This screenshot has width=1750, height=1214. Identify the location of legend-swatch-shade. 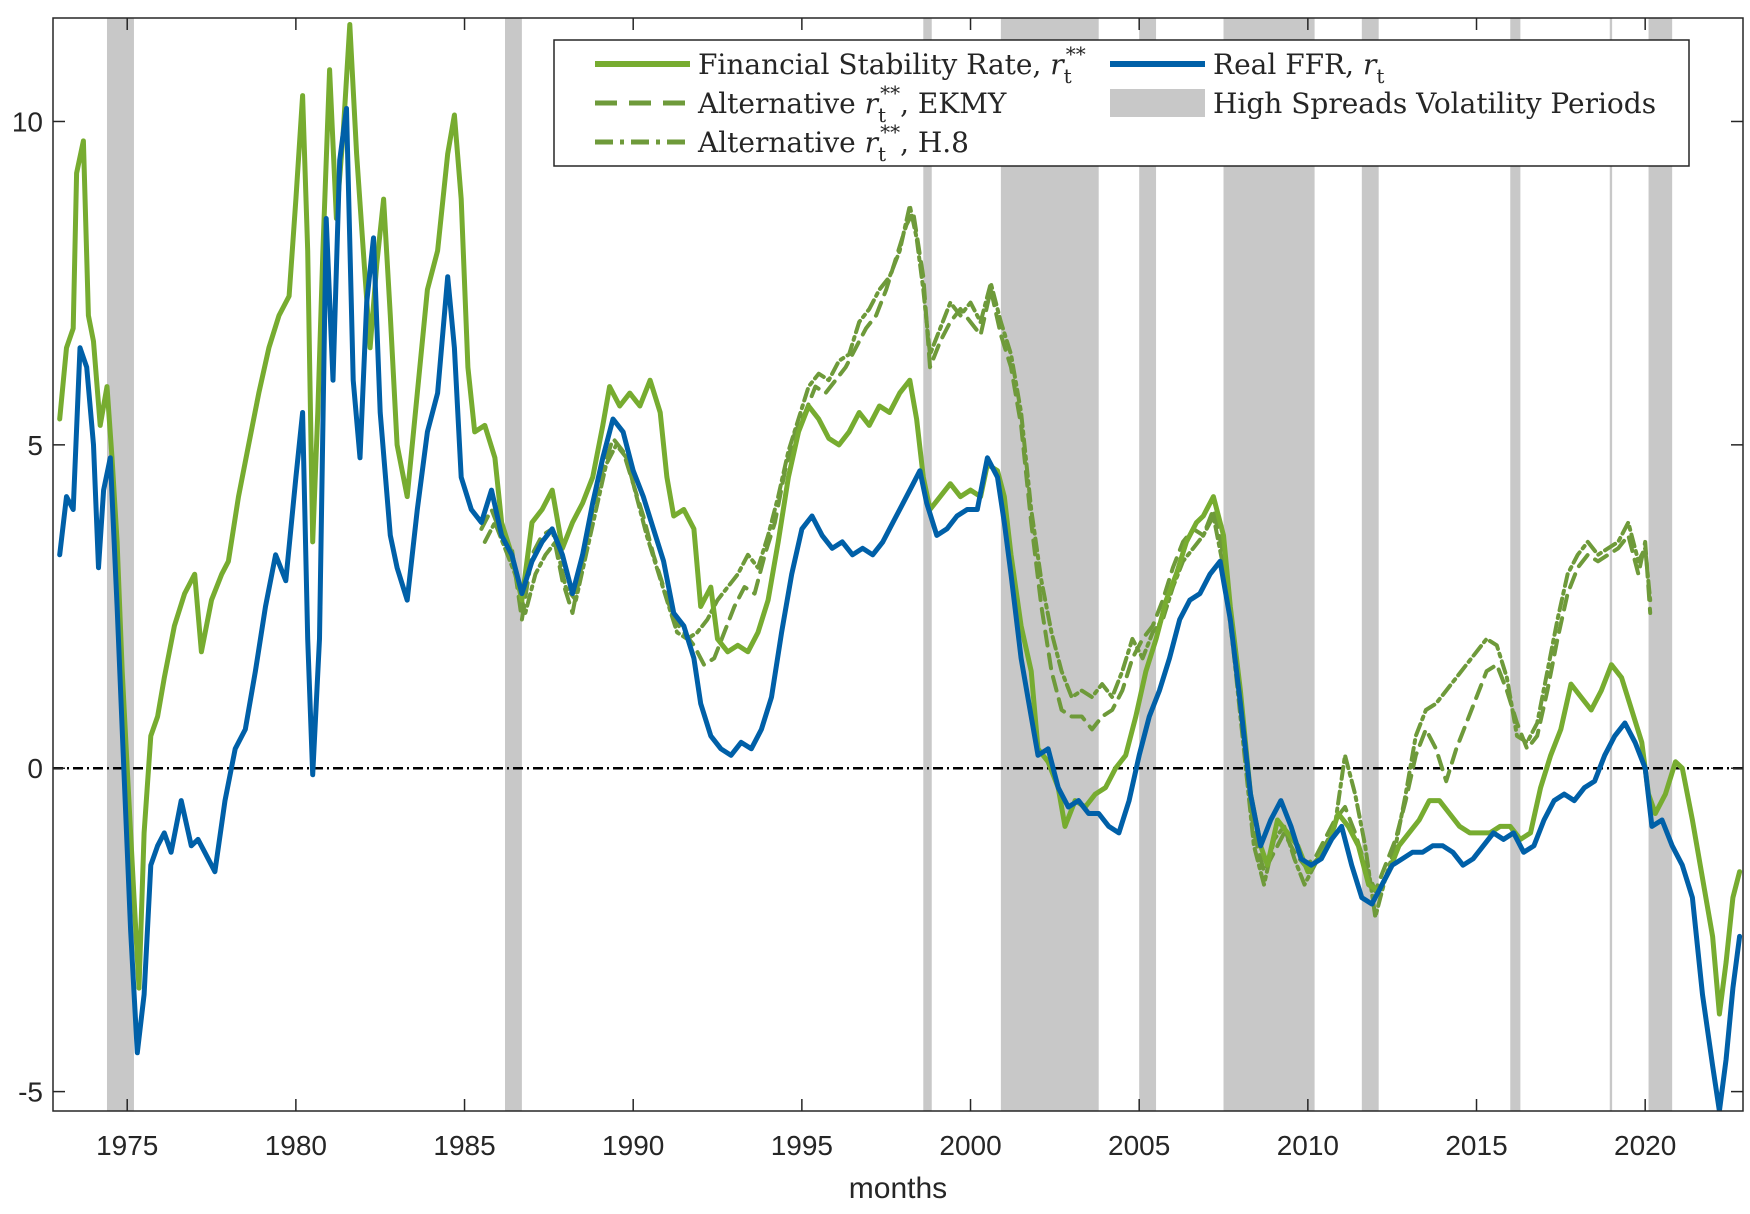
(1157, 103).